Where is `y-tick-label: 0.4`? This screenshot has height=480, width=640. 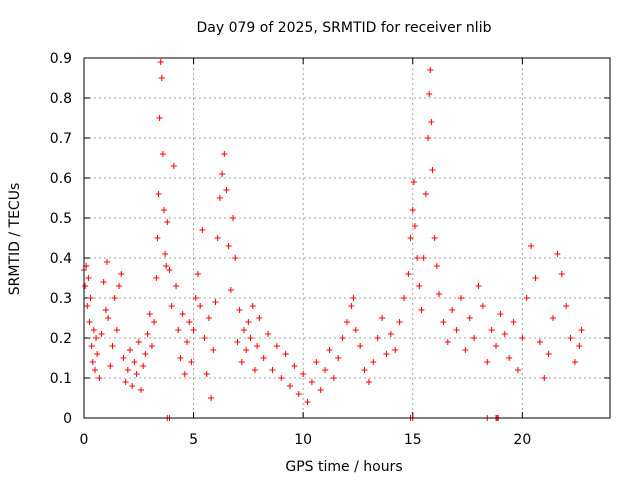 y-tick-label: 0.4 is located at coordinates (61, 259).